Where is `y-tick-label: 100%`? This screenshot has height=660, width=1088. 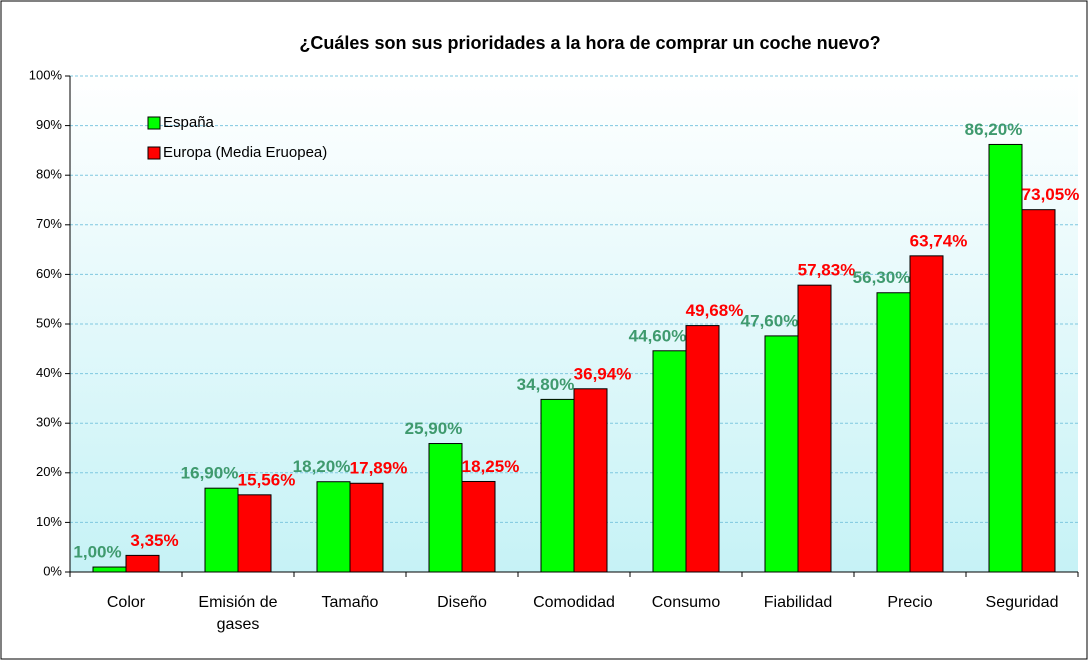
y-tick-label: 100% is located at coordinates (46, 74).